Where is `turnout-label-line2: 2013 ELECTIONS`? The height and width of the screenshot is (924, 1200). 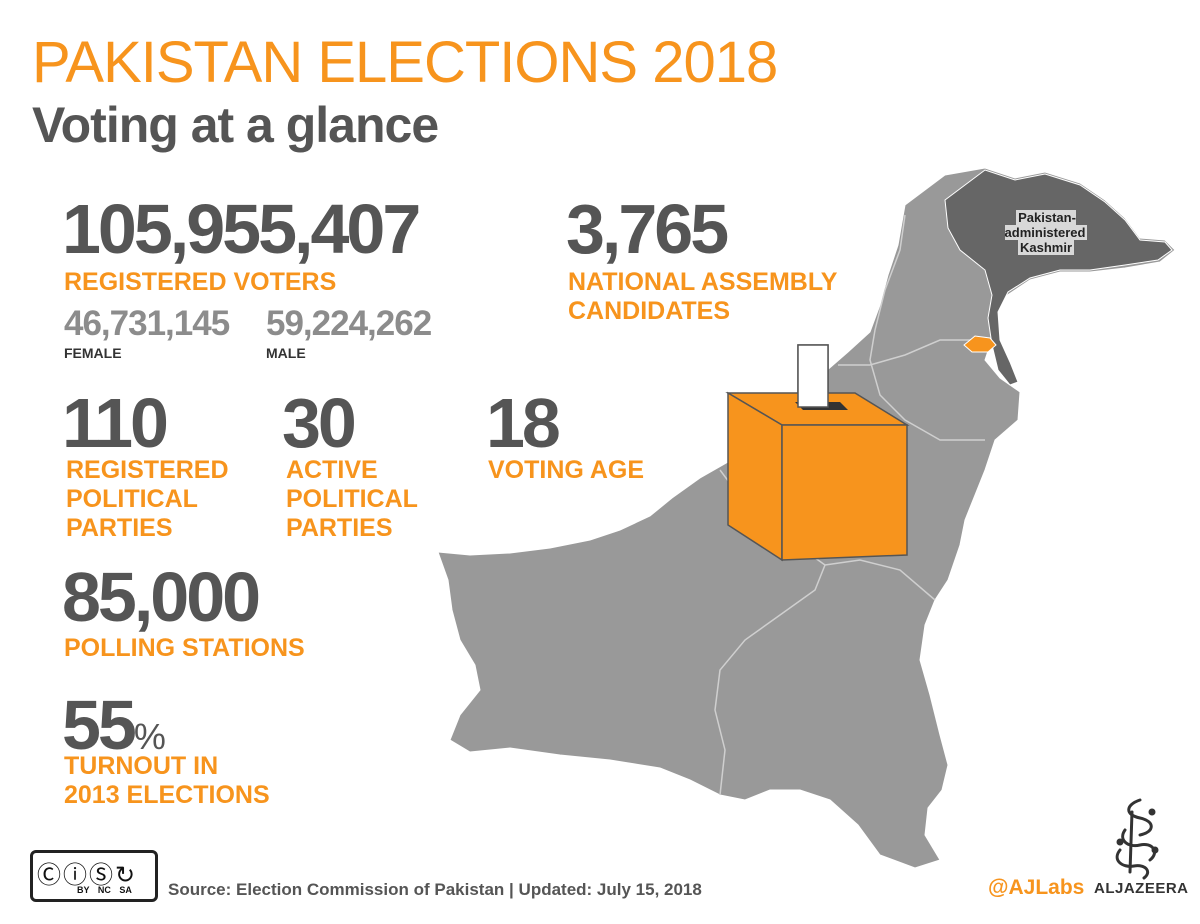
turnout-label-line2: 2013 ELECTIONS is located at coordinates (167, 795).